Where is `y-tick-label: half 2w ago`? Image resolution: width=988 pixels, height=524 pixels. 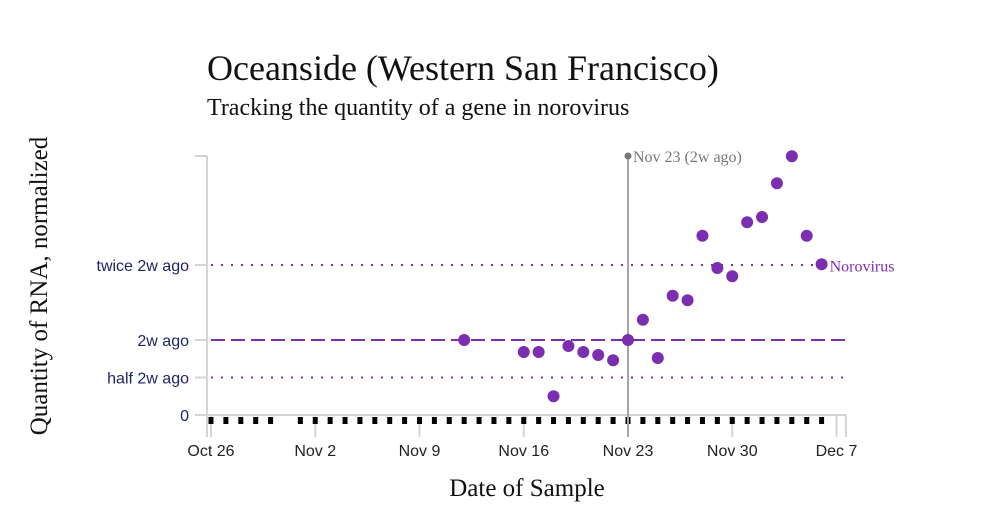 y-tick-label: half 2w ago is located at coordinates (148, 379).